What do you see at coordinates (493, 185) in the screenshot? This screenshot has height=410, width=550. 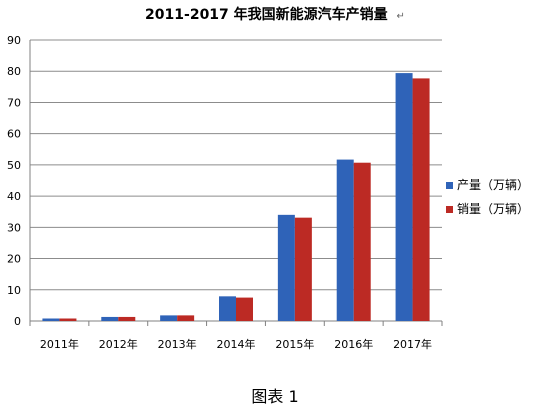 I see `legend-label-production: 产量（万辆）` at bounding box center [493, 185].